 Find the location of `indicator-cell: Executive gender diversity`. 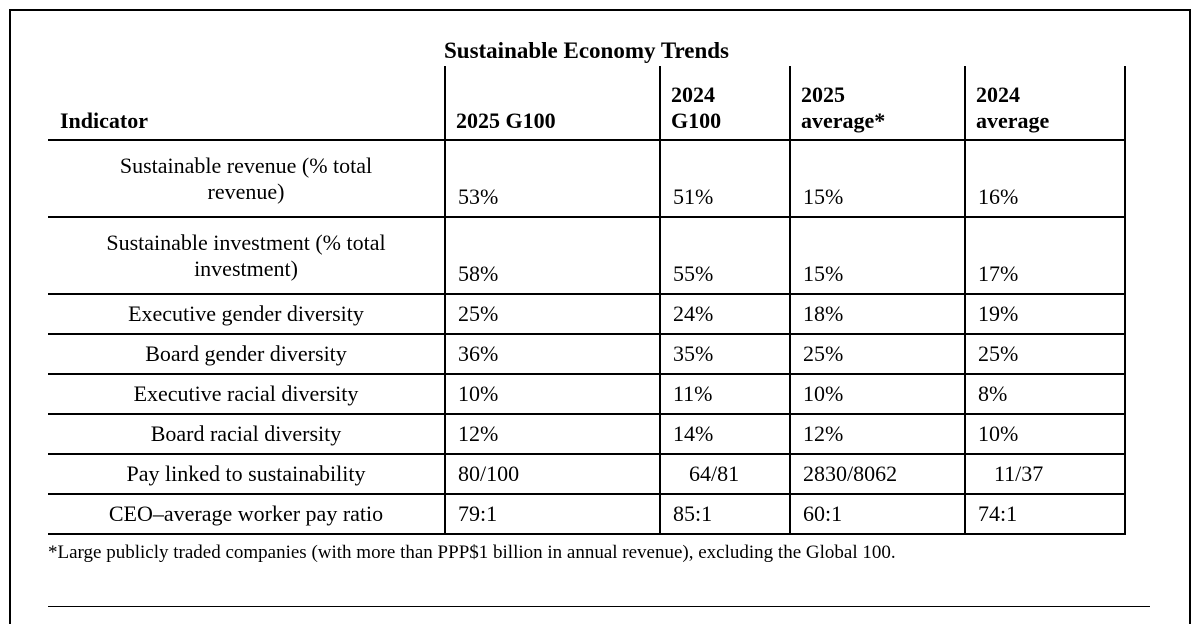

indicator-cell: Executive gender diversity is located at coordinates (246, 314).